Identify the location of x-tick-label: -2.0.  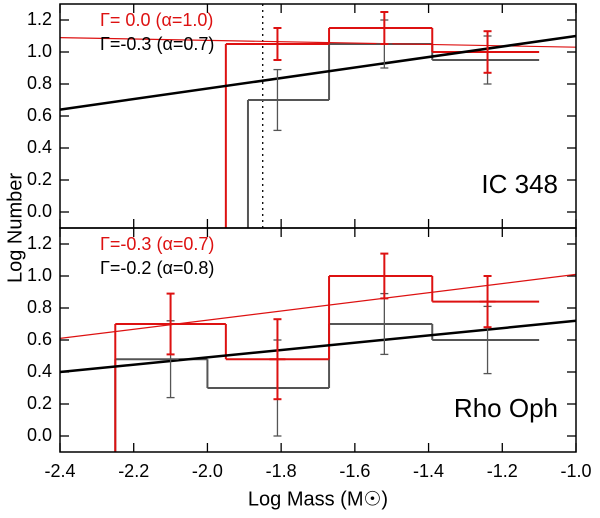
(207, 471).